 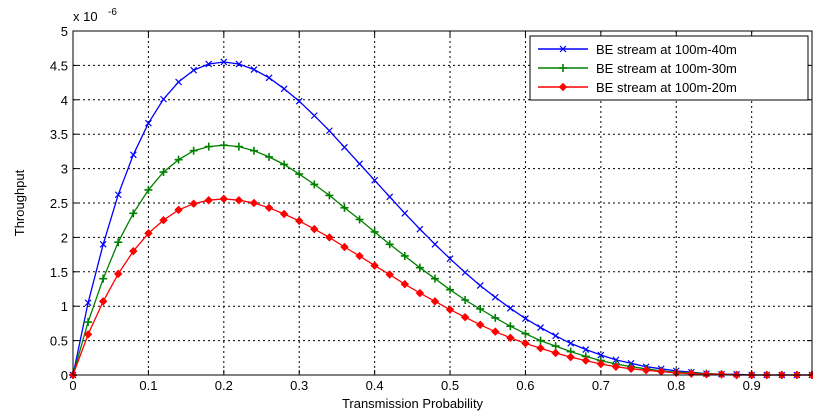 I want to click on x-tick-label: 0.1, so click(x=148, y=385).